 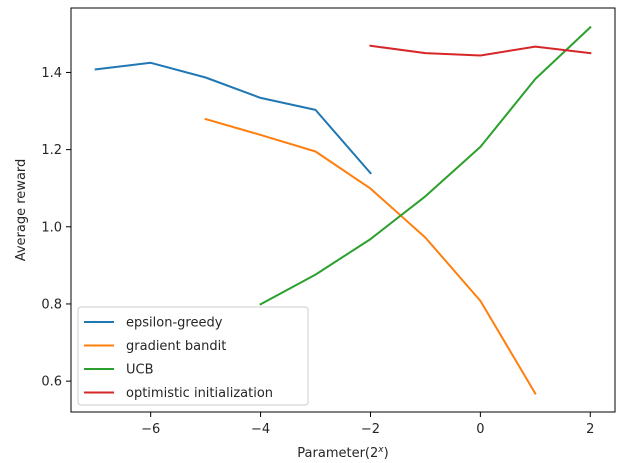 I want to click on x-axis-ticks: −6 −4 −2 0 2, so click(x=367, y=424).